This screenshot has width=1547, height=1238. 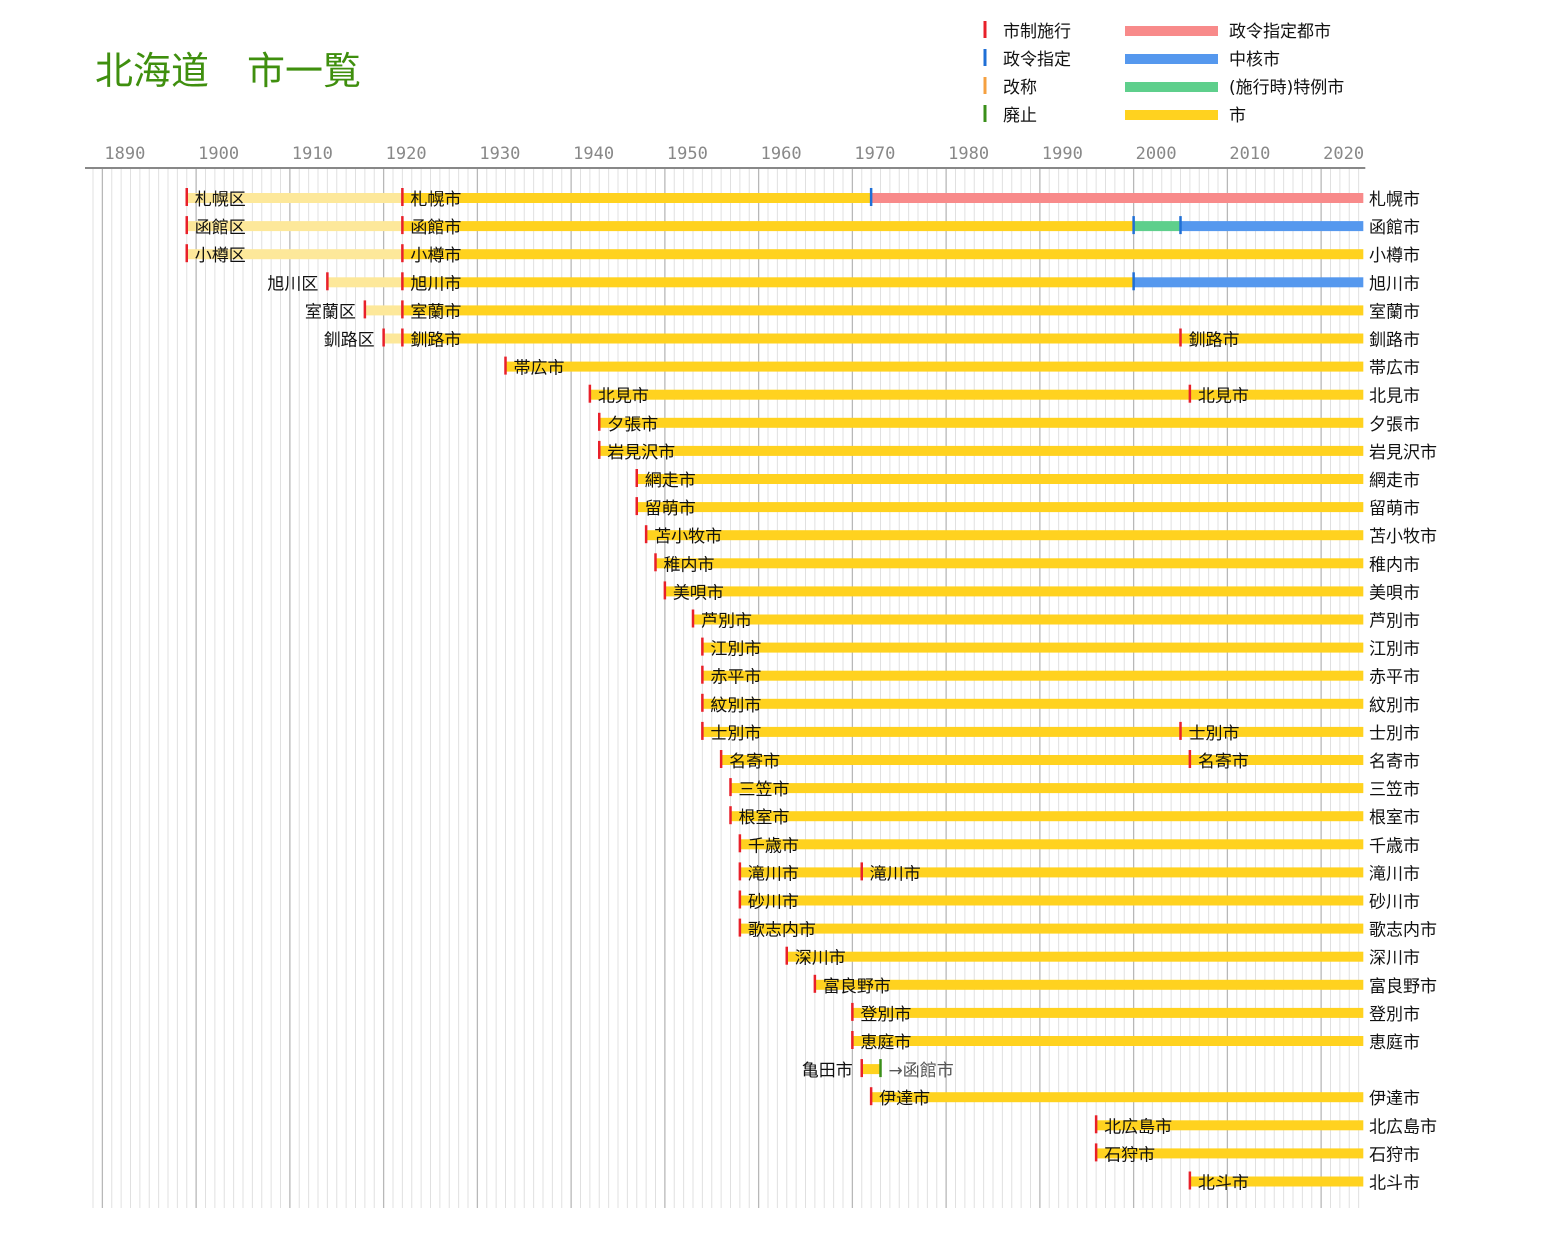 I want to click on city-current-name: 釧路市, so click(x=1394, y=341).